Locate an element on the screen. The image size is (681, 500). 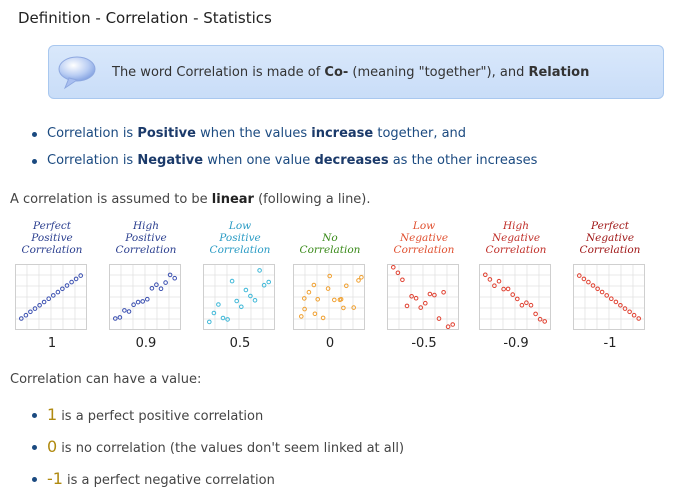
bullet-text: together, and is located at coordinates (420, 133).